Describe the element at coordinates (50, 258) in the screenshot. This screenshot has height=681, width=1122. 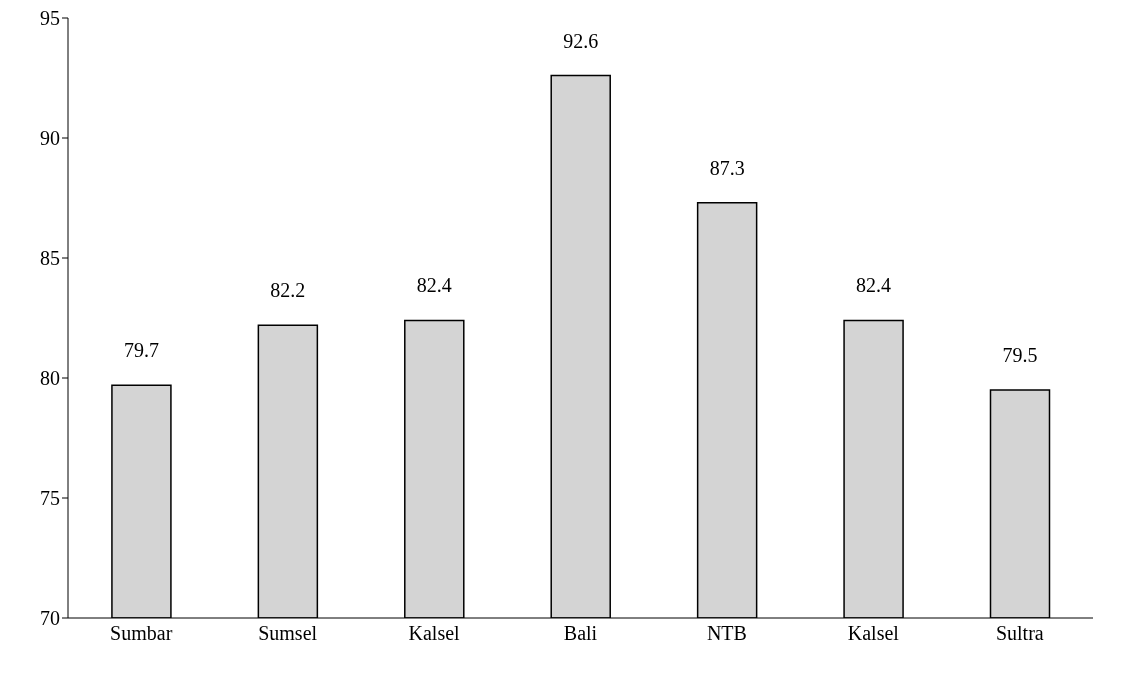
I see `y-tick-label: 85` at that location.